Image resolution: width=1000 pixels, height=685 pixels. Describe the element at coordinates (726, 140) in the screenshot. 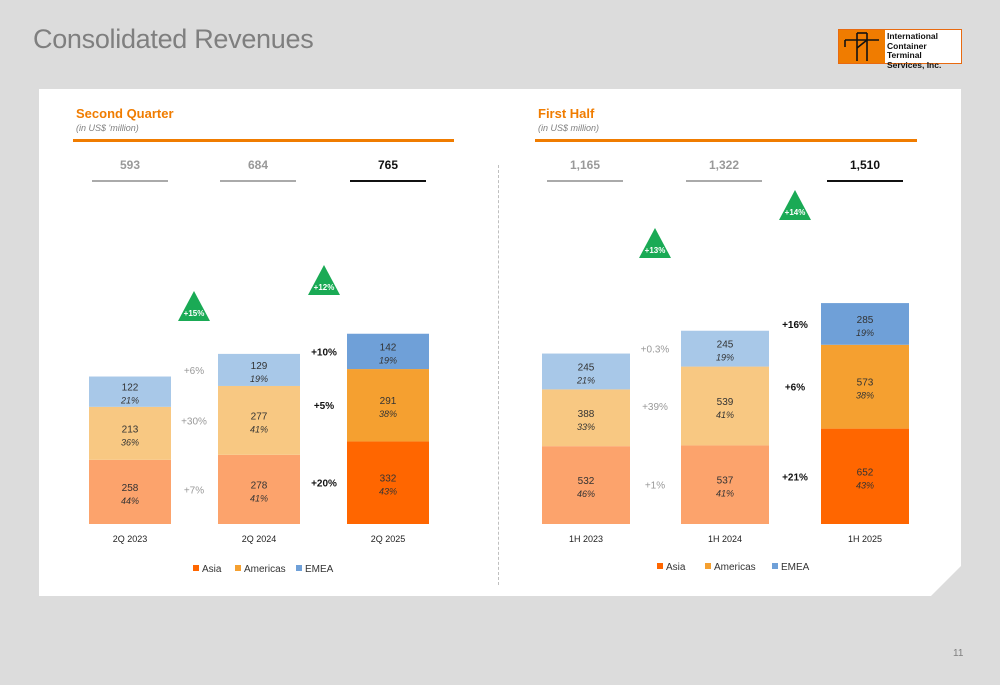

I see `h1-header-rule` at that location.